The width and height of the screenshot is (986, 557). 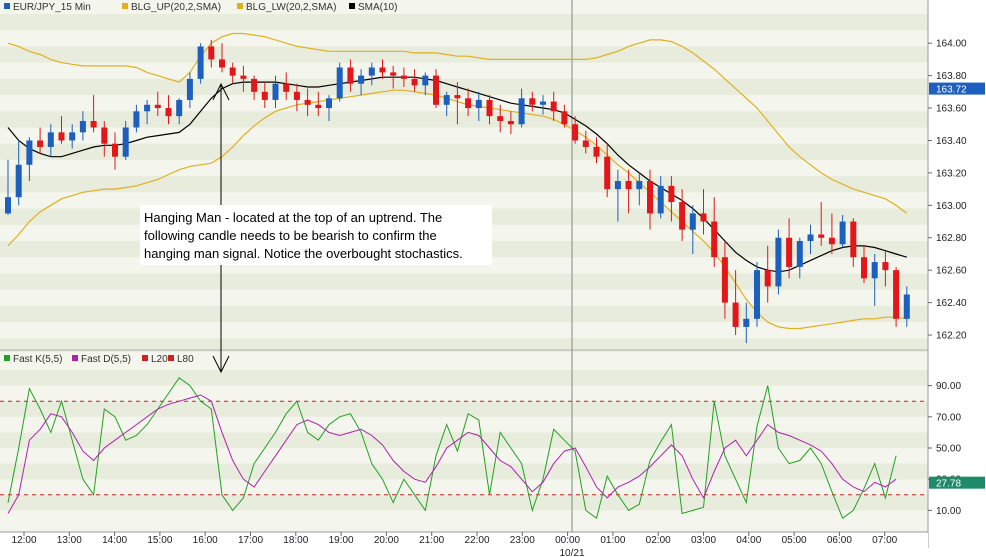 I want to click on current-osc-badge, so click(x=957, y=482).